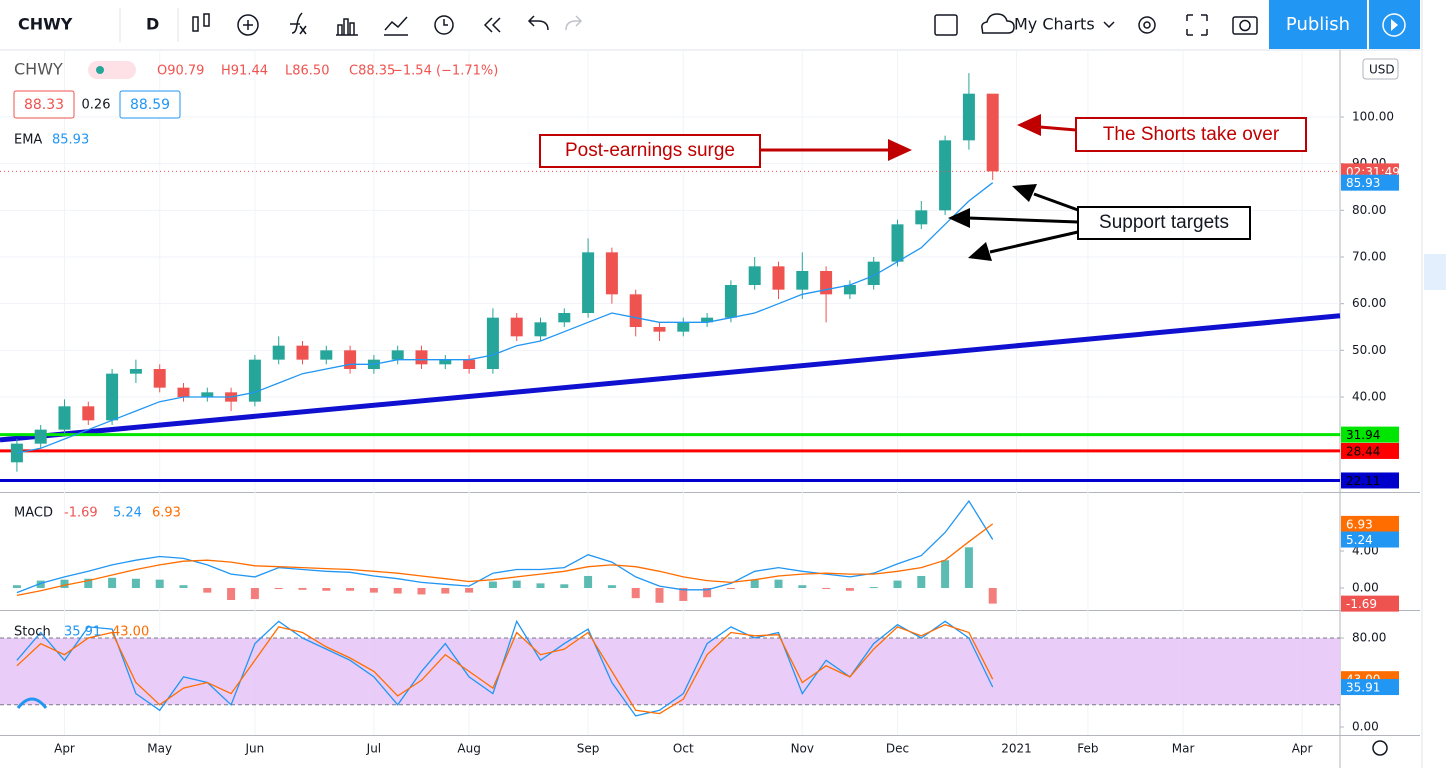 The image size is (1446, 768). What do you see at coordinates (248, 25) in the screenshot?
I see `indicator-add-icon` at bounding box center [248, 25].